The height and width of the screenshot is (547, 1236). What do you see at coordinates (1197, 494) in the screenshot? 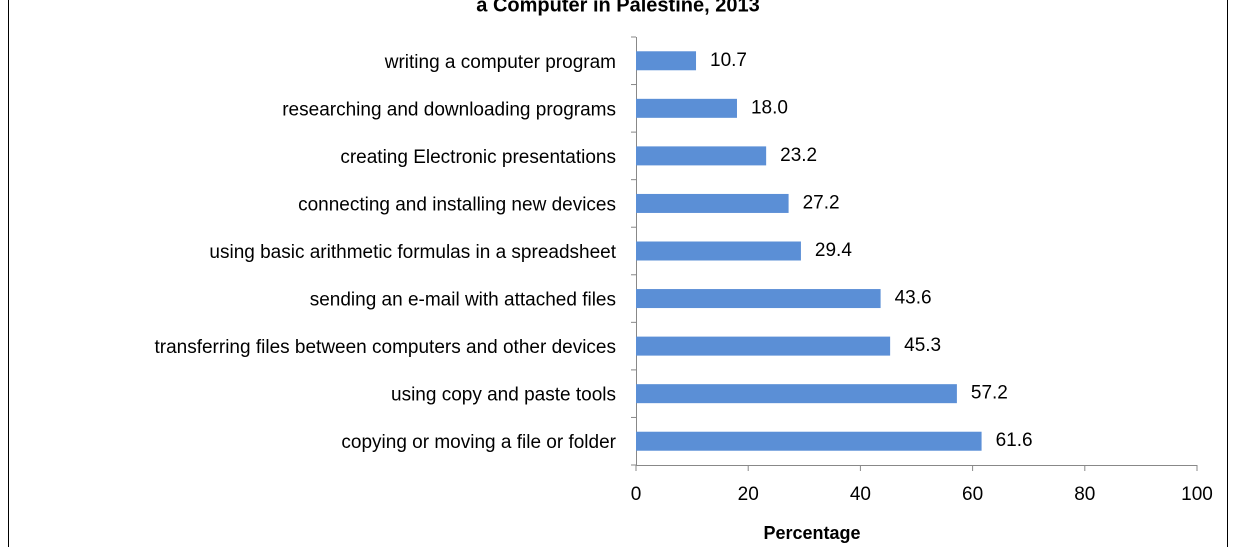
I see `x-tick-label: 100` at bounding box center [1197, 494].